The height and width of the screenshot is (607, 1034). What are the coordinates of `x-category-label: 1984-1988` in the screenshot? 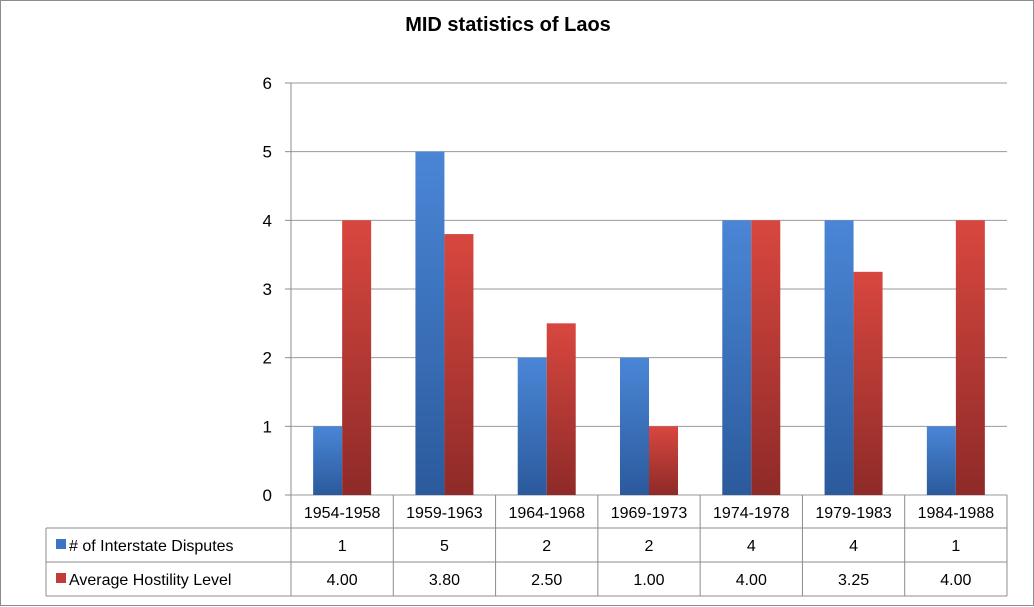 It's located at (956, 513).